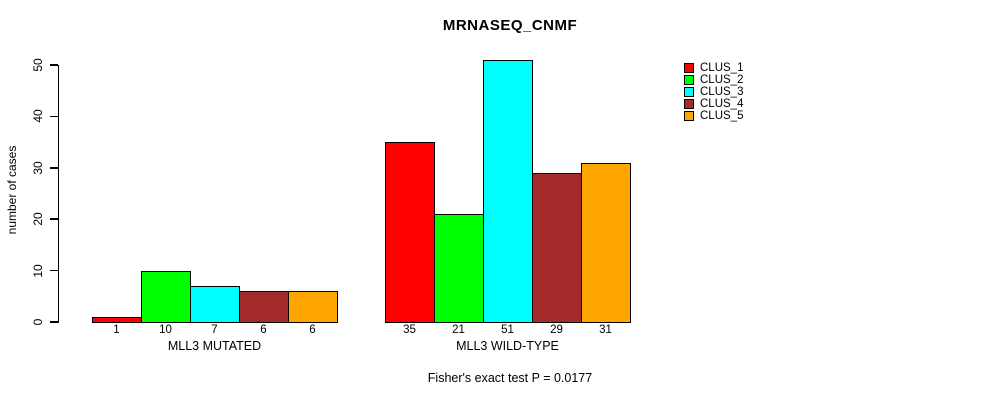 The height and width of the screenshot is (400, 990). What do you see at coordinates (507, 346) in the screenshot?
I see `category-label: MLL3 WILD-TYPE` at bounding box center [507, 346].